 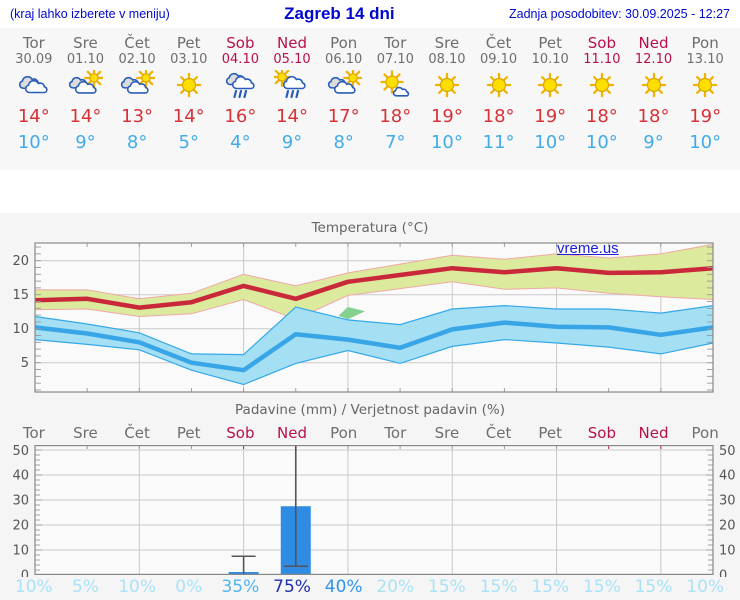 What do you see at coordinates (653, 433) in the screenshot?
I see `precip-day-label: Ned` at bounding box center [653, 433].